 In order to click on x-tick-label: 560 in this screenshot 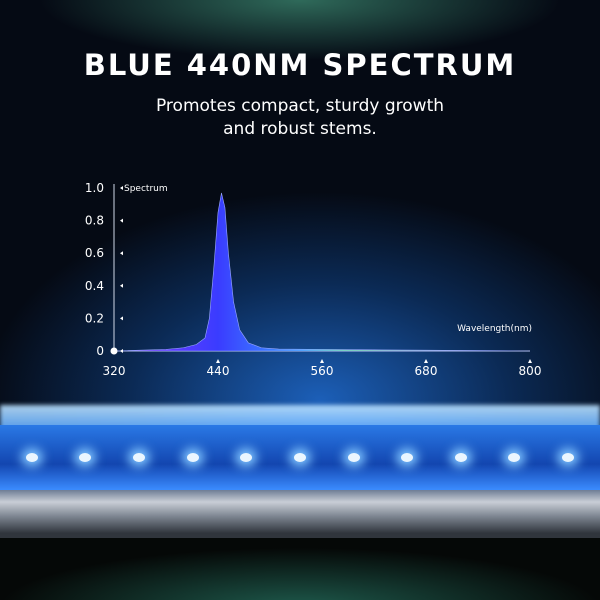, I will do `click(322, 371)`.